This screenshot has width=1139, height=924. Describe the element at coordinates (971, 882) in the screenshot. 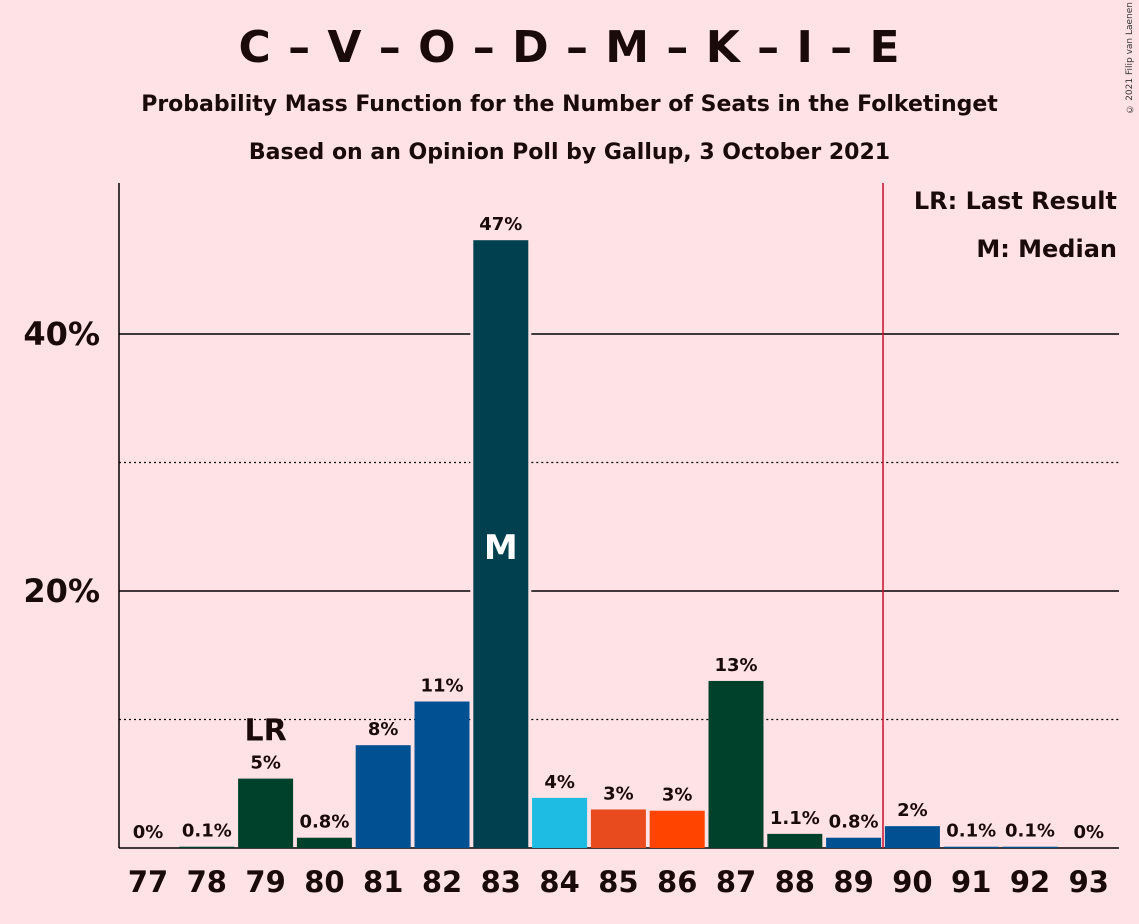

I see `x-tick-label-91: 91` at that location.